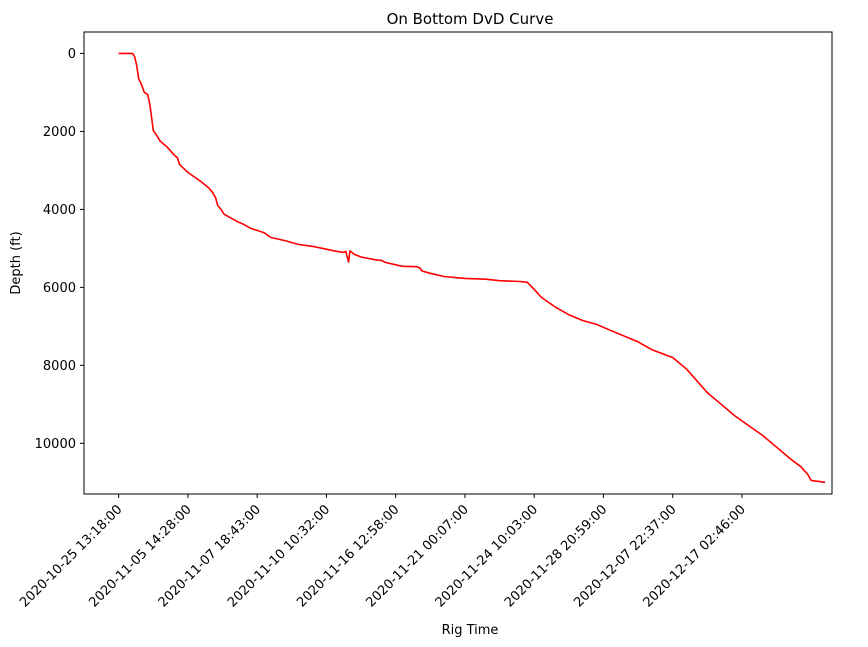 The width and height of the screenshot is (868, 647). What do you see at coordinates (59, 366) in the screenshot?
I see `y-tick-label: 8000` at bounding box center [59, 366].